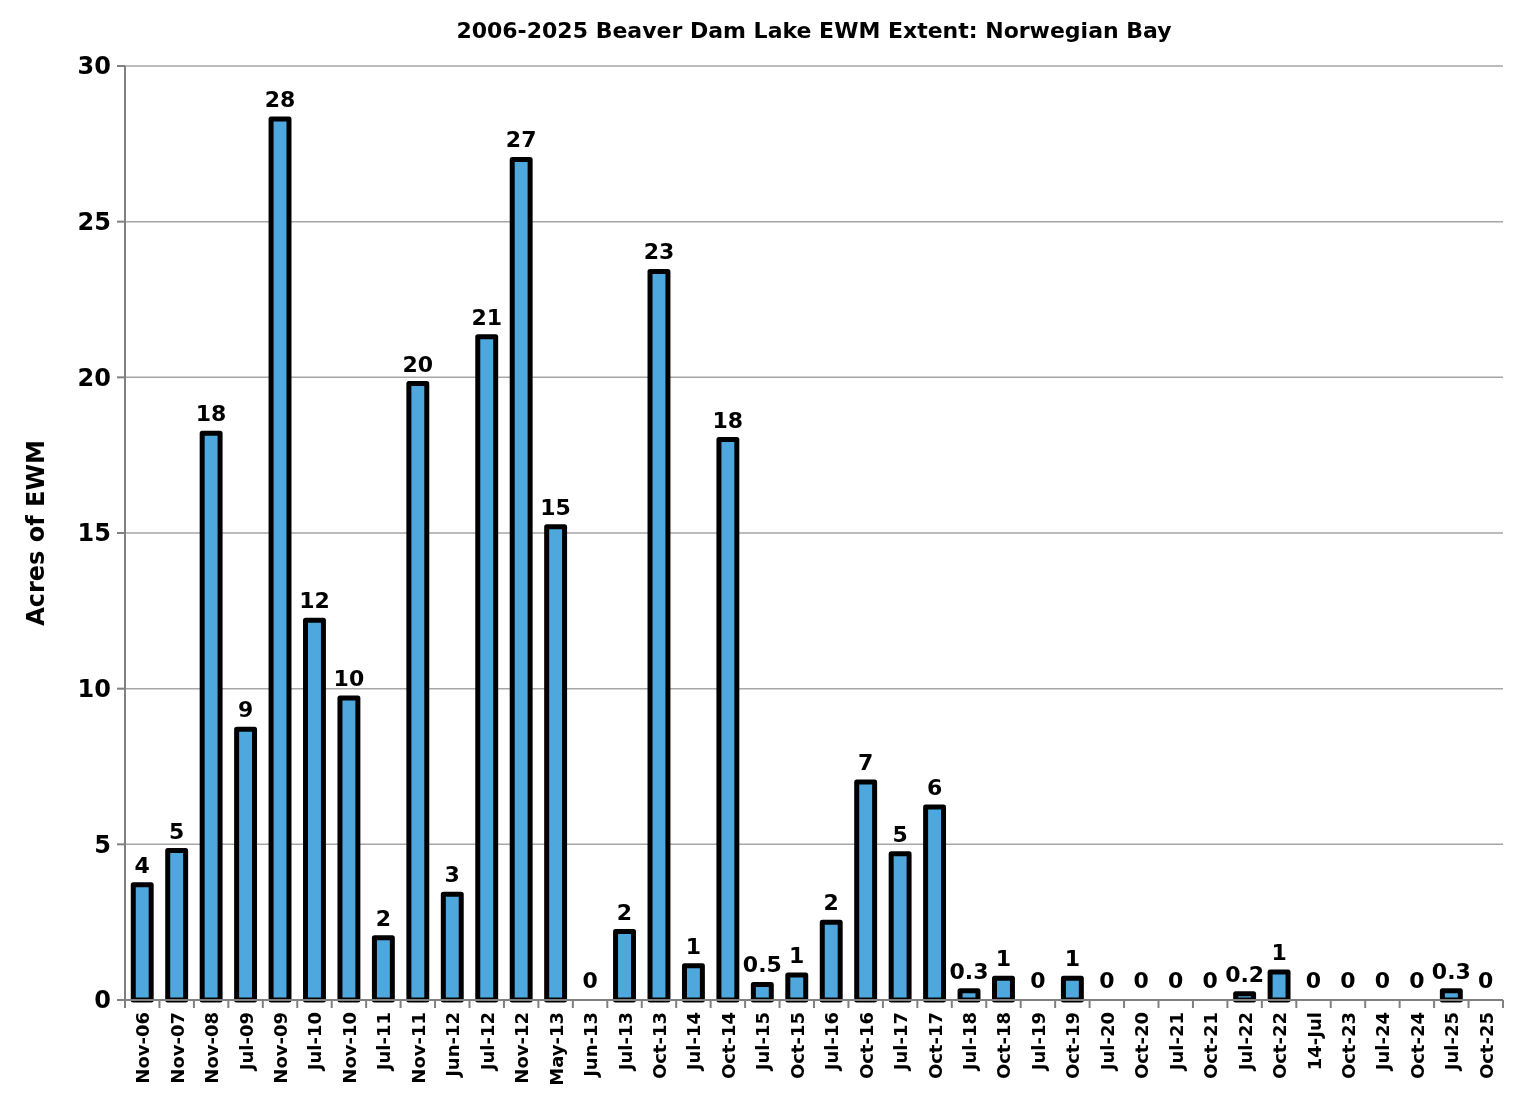 The width and height of the screenshot is (1521, 1106). What do you see at coordinates (94, 222) in the screenshot?
I see `y-tick-label: 25` at bounding box center [94, 222].